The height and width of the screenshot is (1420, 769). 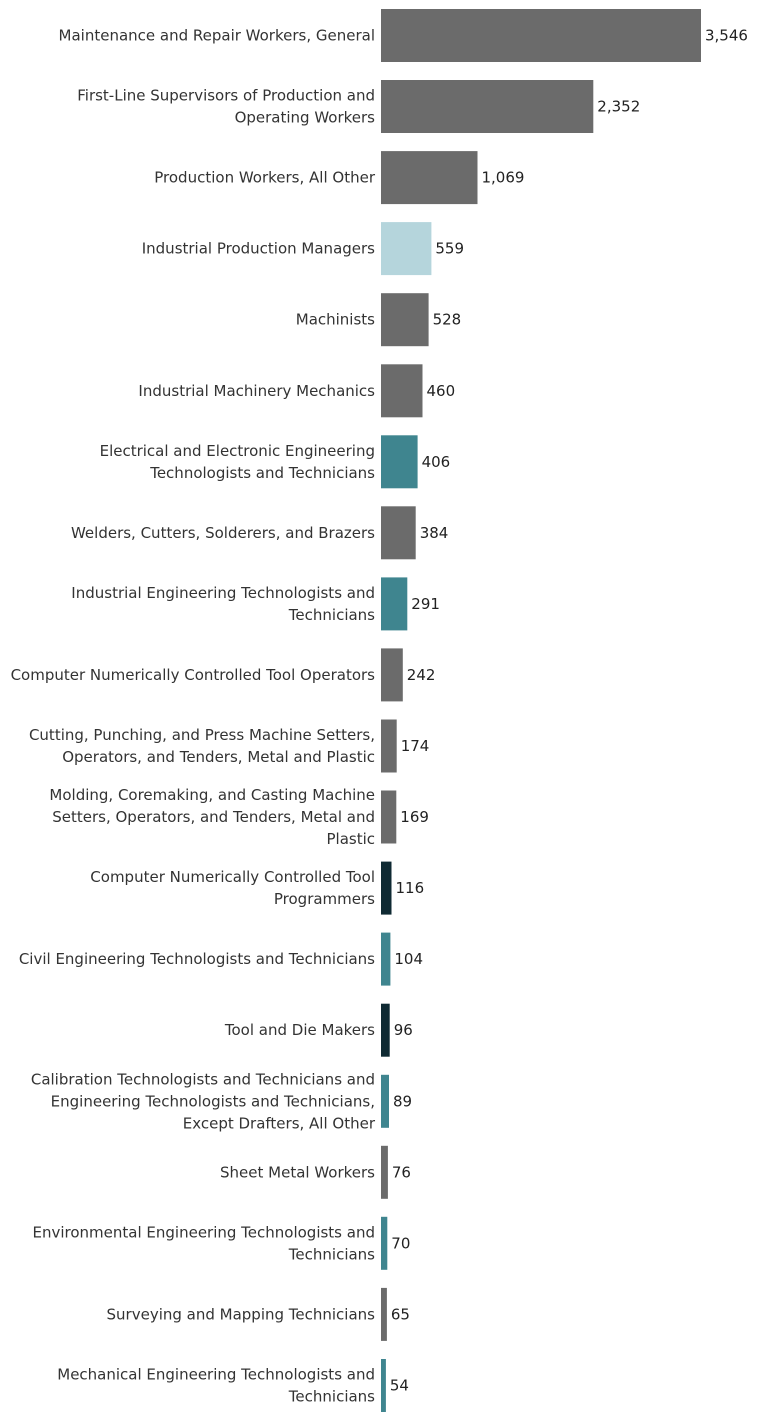 I want to click on category-label-line: Computer Numerically Controlled Tool, so click(x=232, y=877).